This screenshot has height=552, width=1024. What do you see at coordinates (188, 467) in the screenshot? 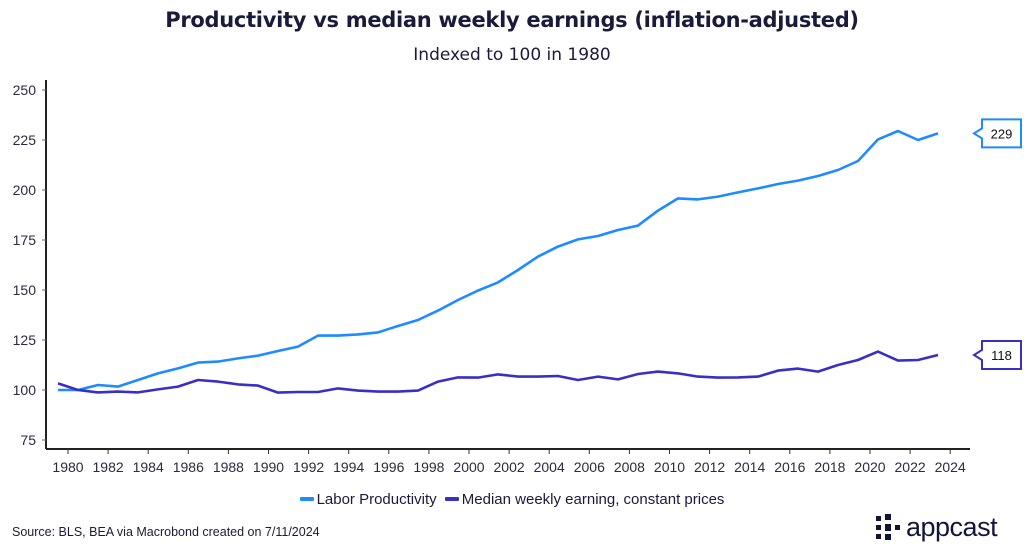
I see `x-tick-label: 1986` at bounding box center [188, 467].